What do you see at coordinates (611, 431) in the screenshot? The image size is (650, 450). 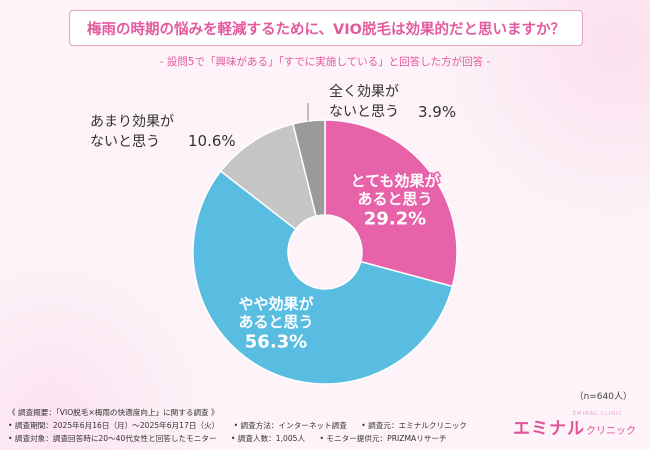 I see `logo-sub-text: クリニック` at bounding box center [611, 431].